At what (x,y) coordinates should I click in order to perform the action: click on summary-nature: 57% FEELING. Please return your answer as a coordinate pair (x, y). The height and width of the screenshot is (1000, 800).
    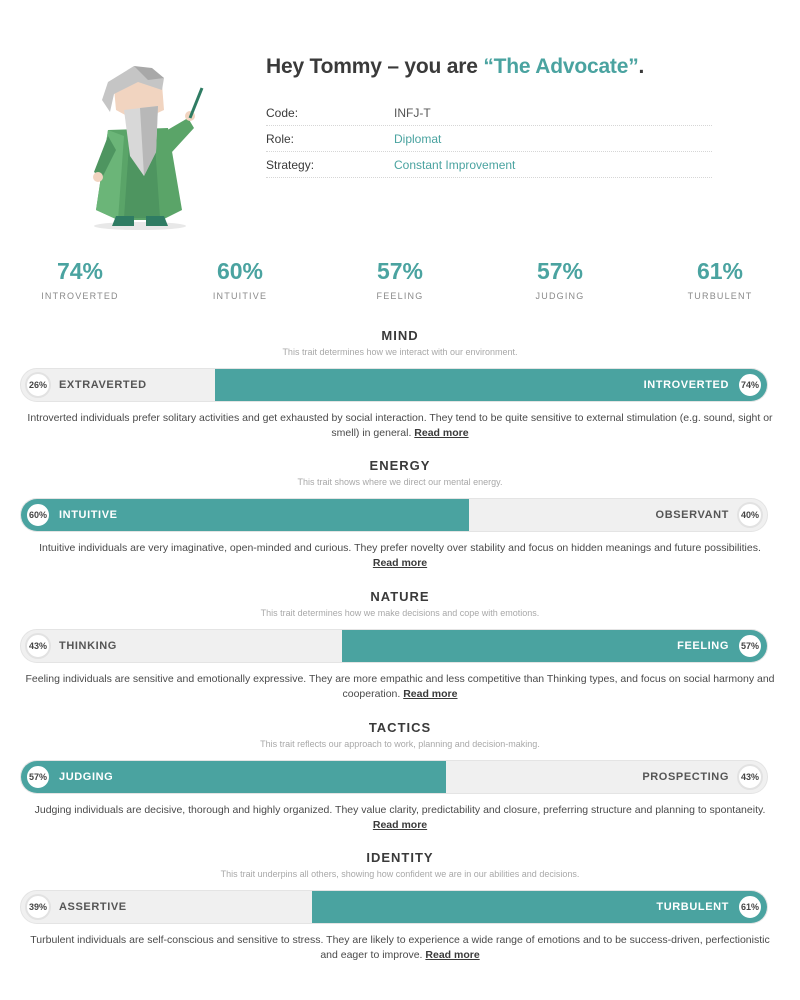
    Looking at the image, I should click on (400, 282).